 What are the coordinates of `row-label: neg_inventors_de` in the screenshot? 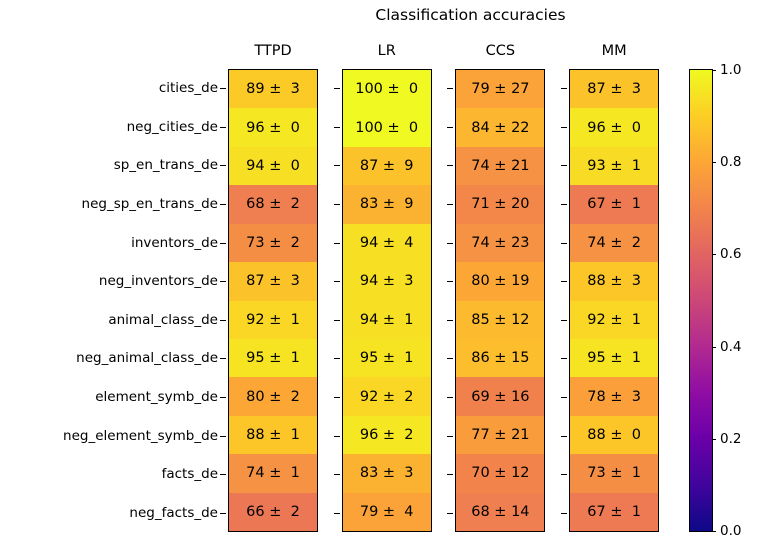 It's located at (158, 281).